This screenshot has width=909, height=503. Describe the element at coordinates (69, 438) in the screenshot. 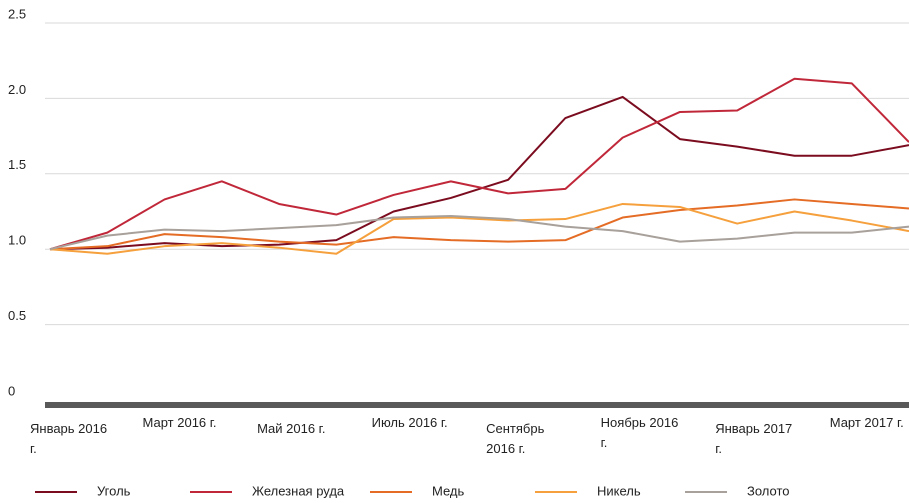

I see `x-tick-label: Январь 2016 г.` at that location.